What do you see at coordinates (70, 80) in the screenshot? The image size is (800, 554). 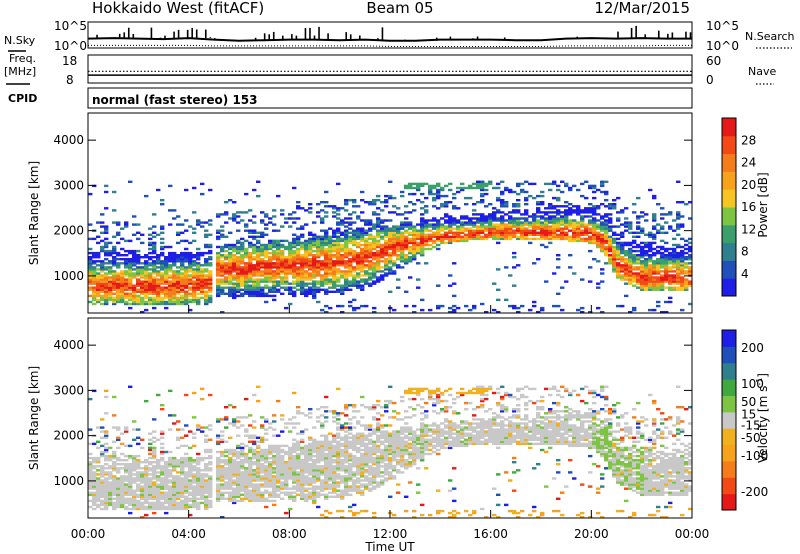 I see `freq-tick-low: 8` at bounding box center [70, 80].